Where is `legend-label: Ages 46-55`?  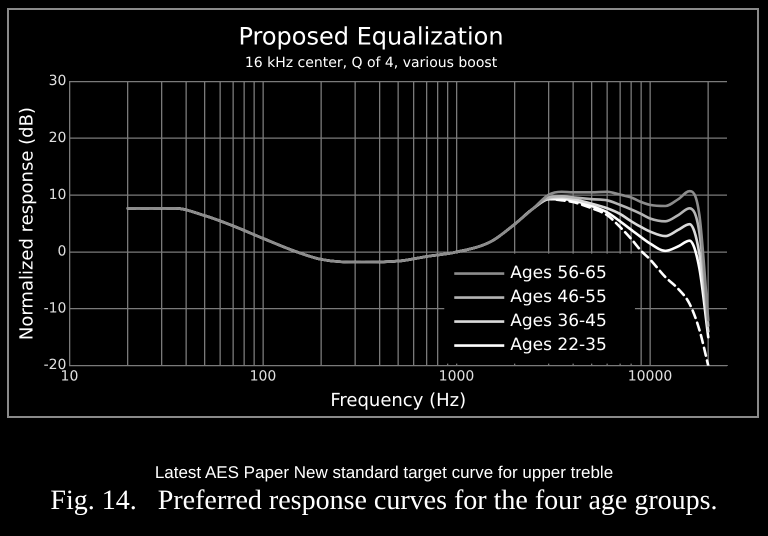 legend-label: Ages 46-55 is located at coordinates (558, 297).